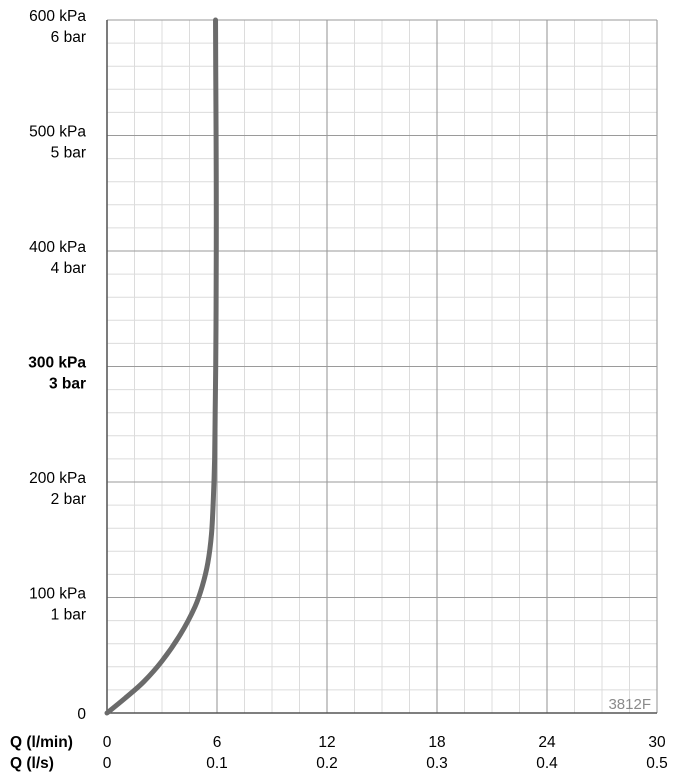 This screenshot has width=674, height=781. What do you see at coordinates (657, 742) in the screenshot?
I see `x-tick-label-lmin: 30` at bounding box center [657, 742].